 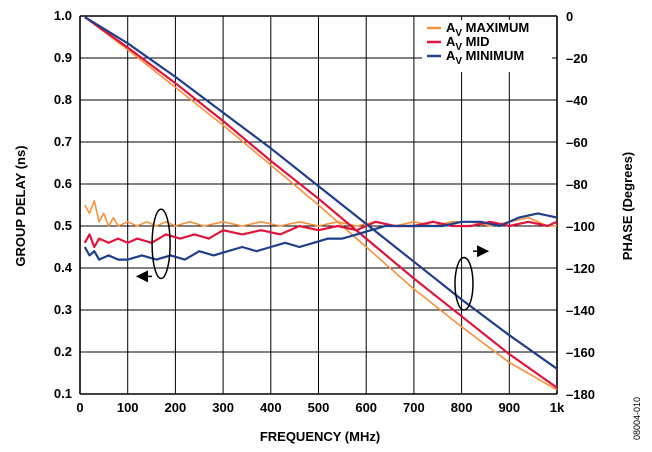 What do you see at coordinates (462, 407) in the screenshot?
I see `x-tick-label: 800` at bounding box center [462, 407].